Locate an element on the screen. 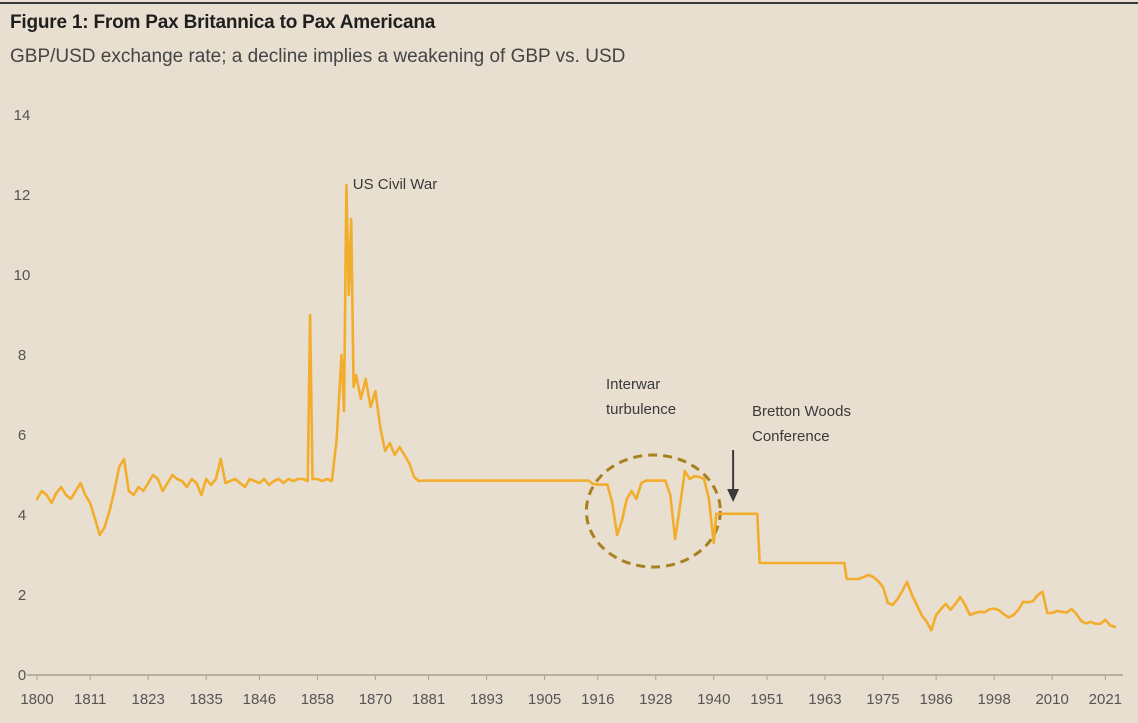 The width and height of the screenshot is (1138, 723). x-tick-label: 1858 is located at coordinates (317, 699).